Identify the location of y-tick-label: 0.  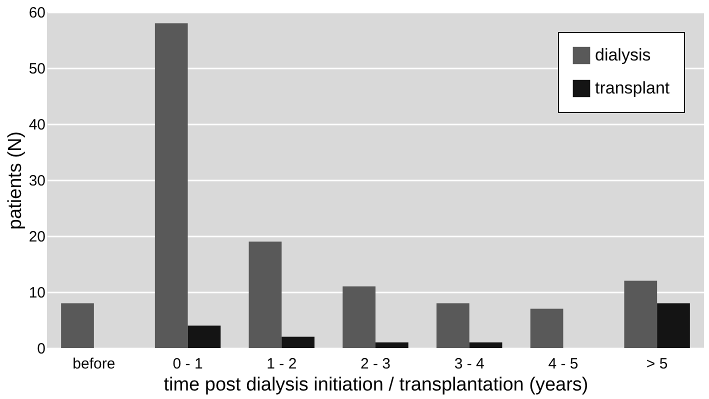
(41, 349).